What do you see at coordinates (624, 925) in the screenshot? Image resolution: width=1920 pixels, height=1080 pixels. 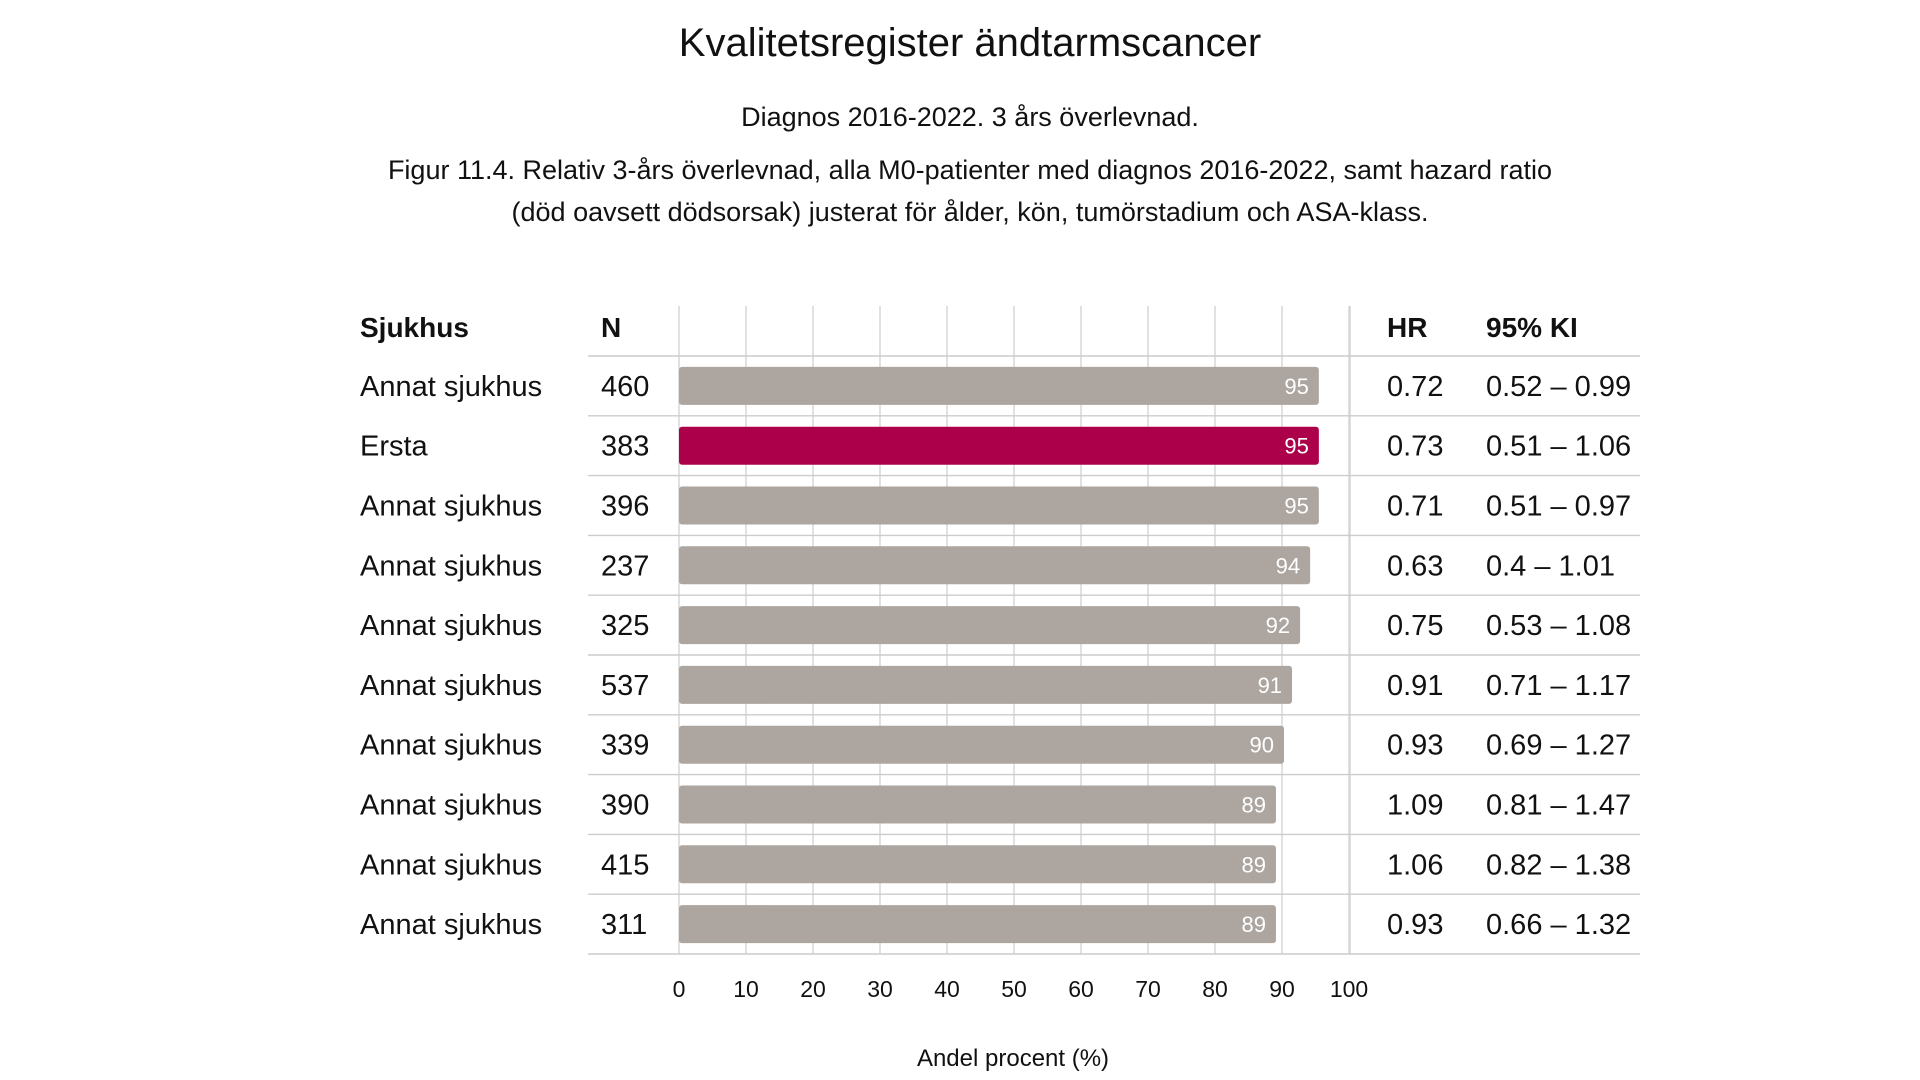 I see `row-n: 311` at bounding box center [624, 925].